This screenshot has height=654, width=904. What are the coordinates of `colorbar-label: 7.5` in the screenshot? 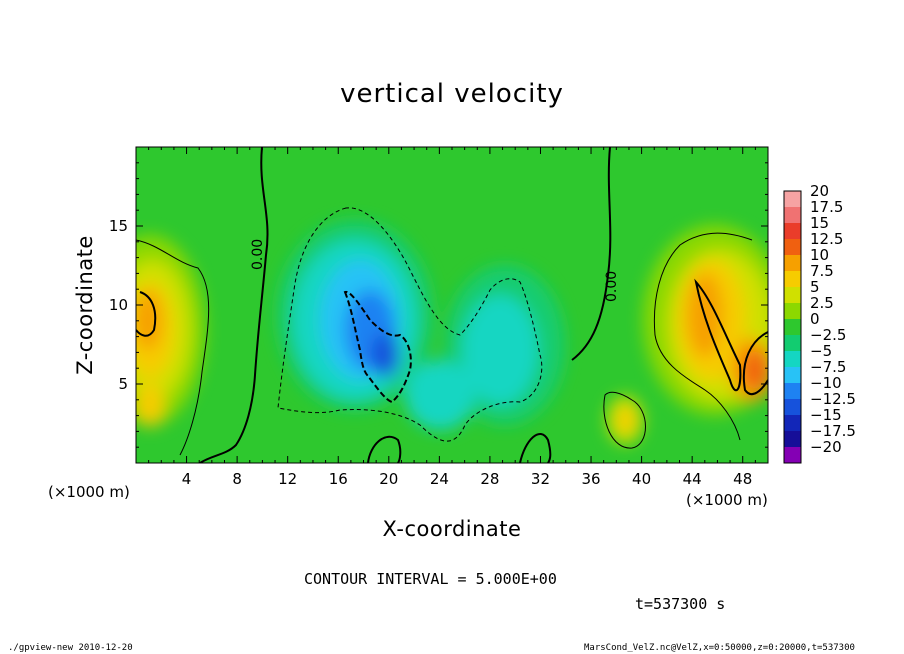 It's located at (822, 271).